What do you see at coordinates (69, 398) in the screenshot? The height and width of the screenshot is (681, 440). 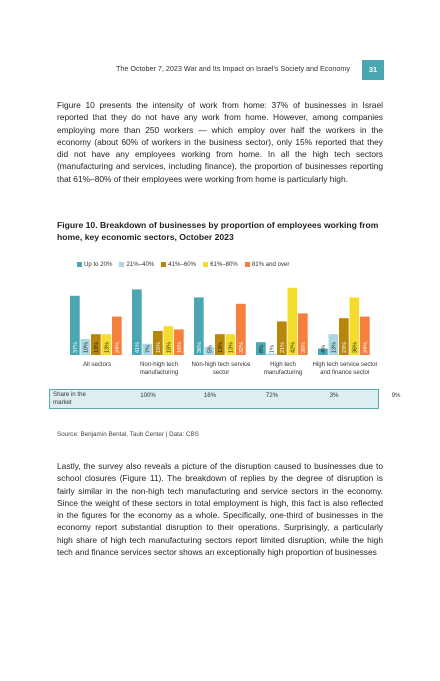 I see `share-label: Share in the market` at bounding box center [69, 398].